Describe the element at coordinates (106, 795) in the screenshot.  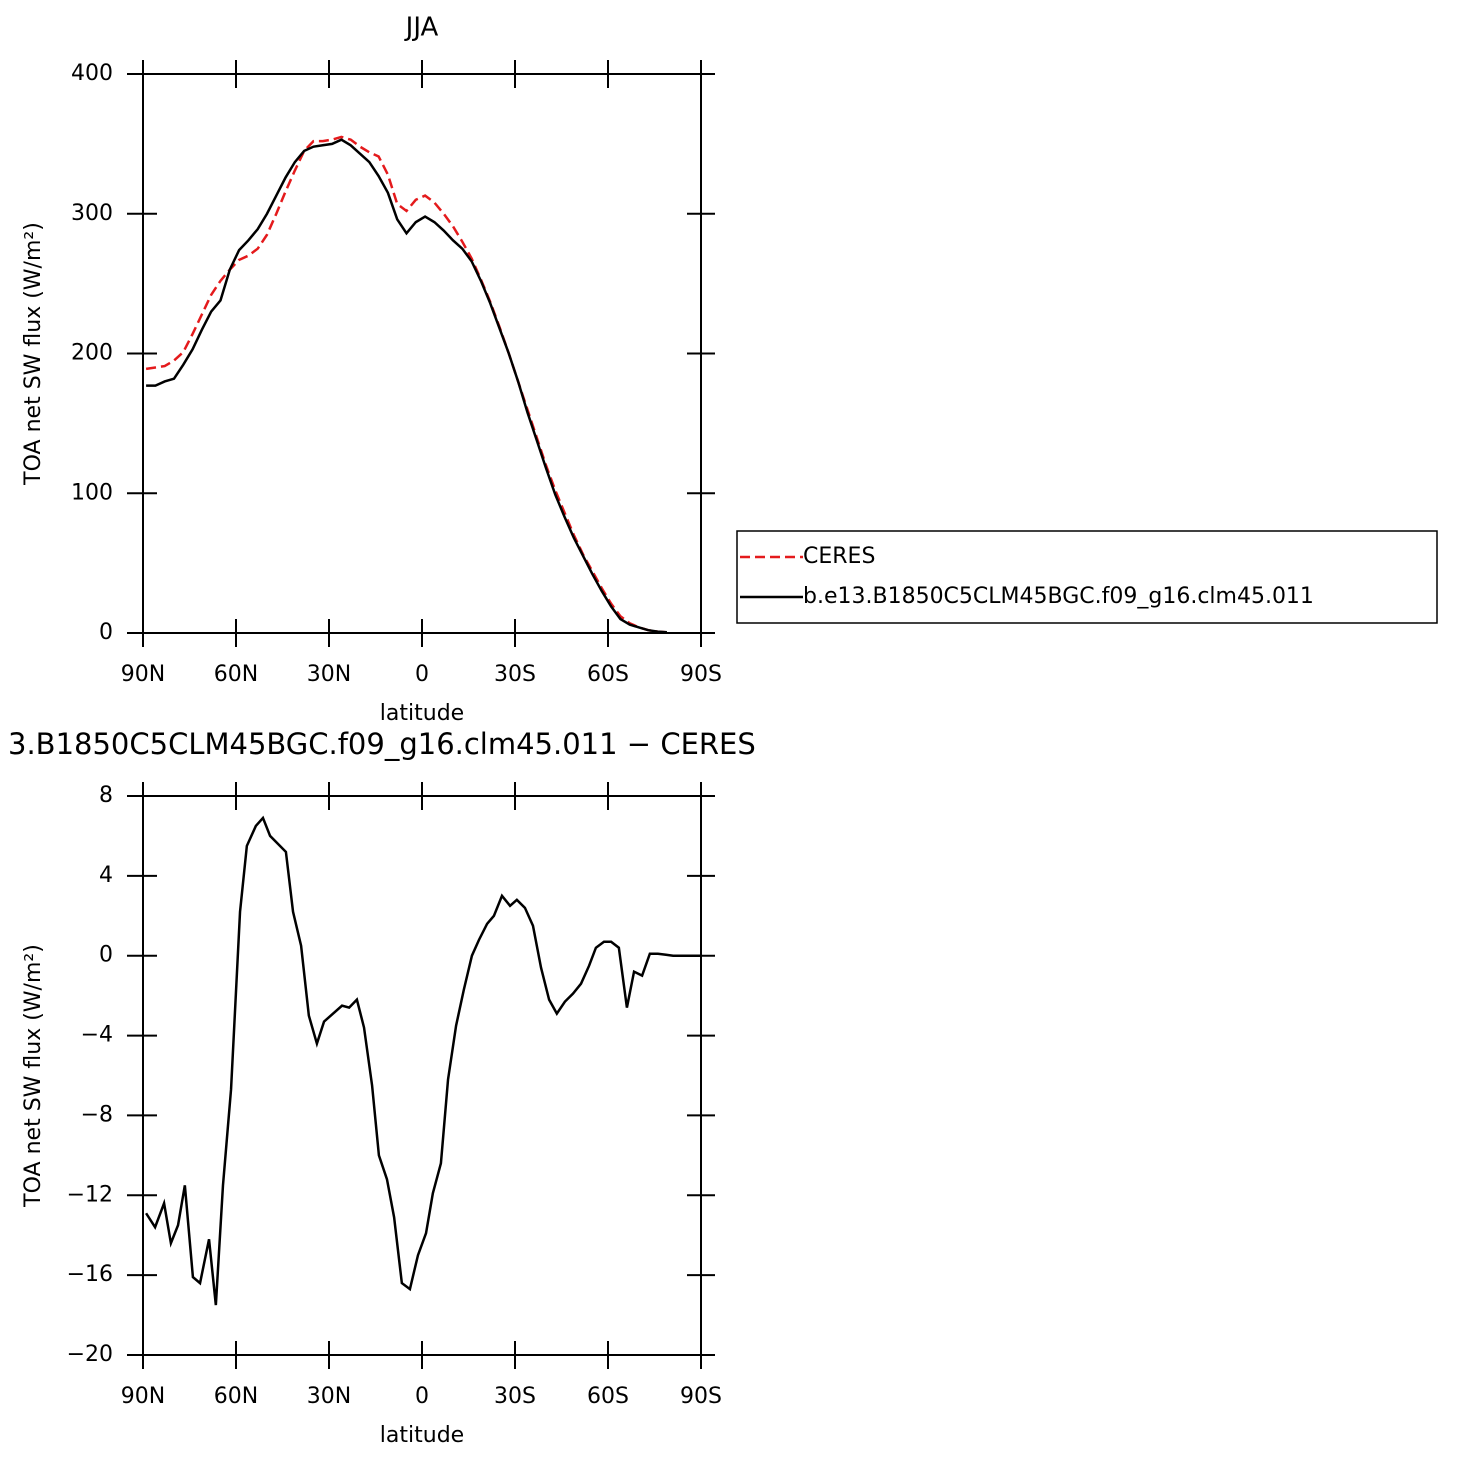
I see `y-tick-label: 8` at that location.